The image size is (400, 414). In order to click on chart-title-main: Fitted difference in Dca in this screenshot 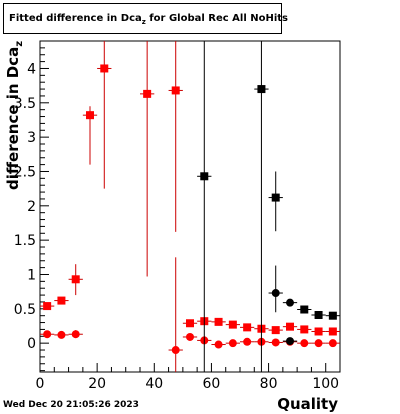, I will do `click(75, 18)`.